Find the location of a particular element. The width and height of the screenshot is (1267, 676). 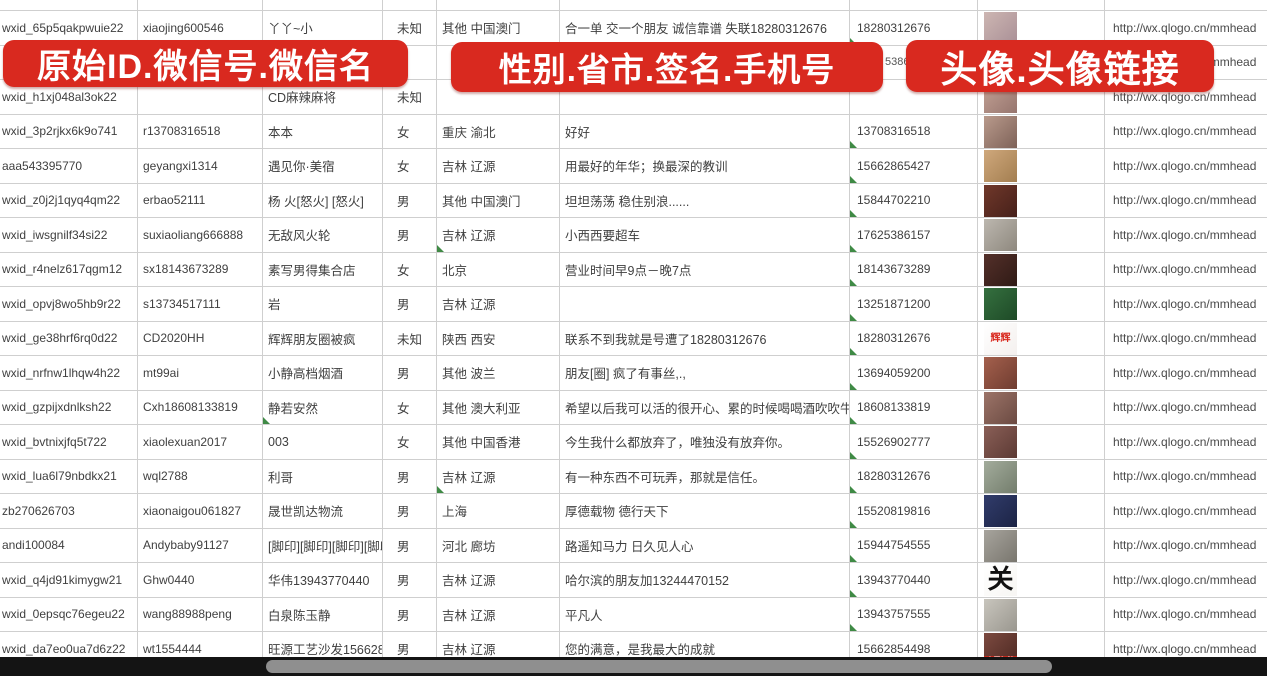

cell-province-city: 陕西 西安 is located at coordinates (498, 338).